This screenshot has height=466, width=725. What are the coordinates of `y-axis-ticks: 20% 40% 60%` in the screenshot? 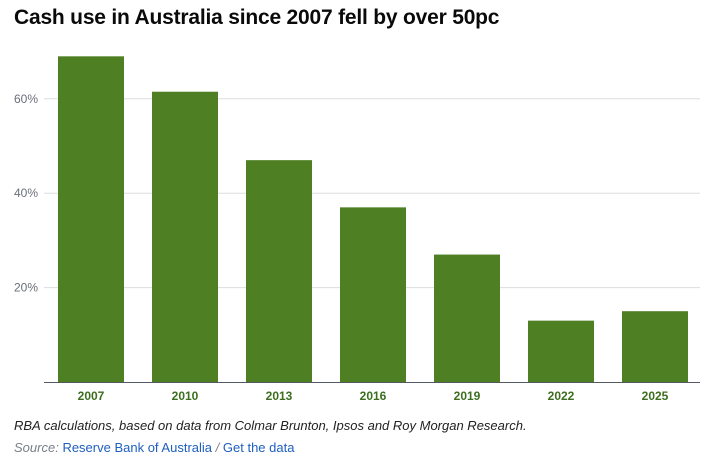 It's located at (26, 193).